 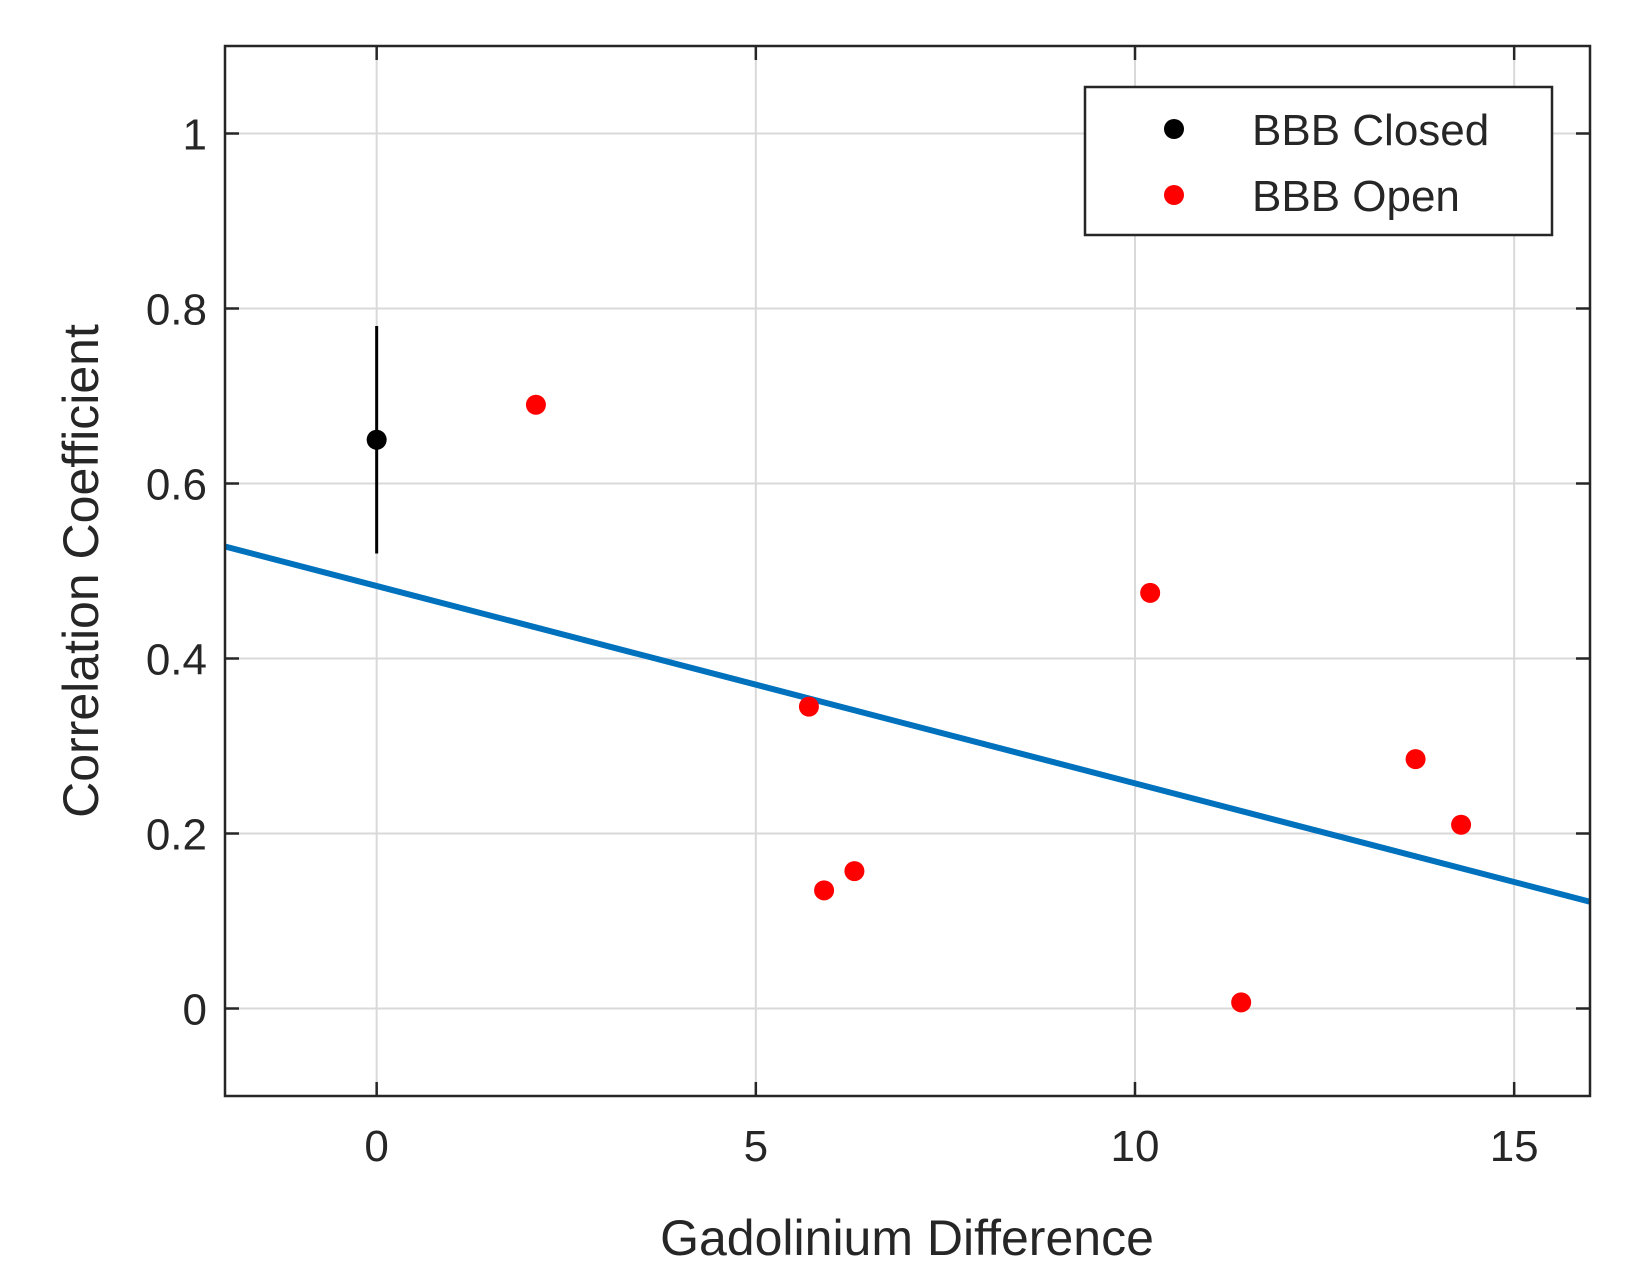 I want to click on y-tick-label-0-4: 0.4, so click(x=176, y=660).